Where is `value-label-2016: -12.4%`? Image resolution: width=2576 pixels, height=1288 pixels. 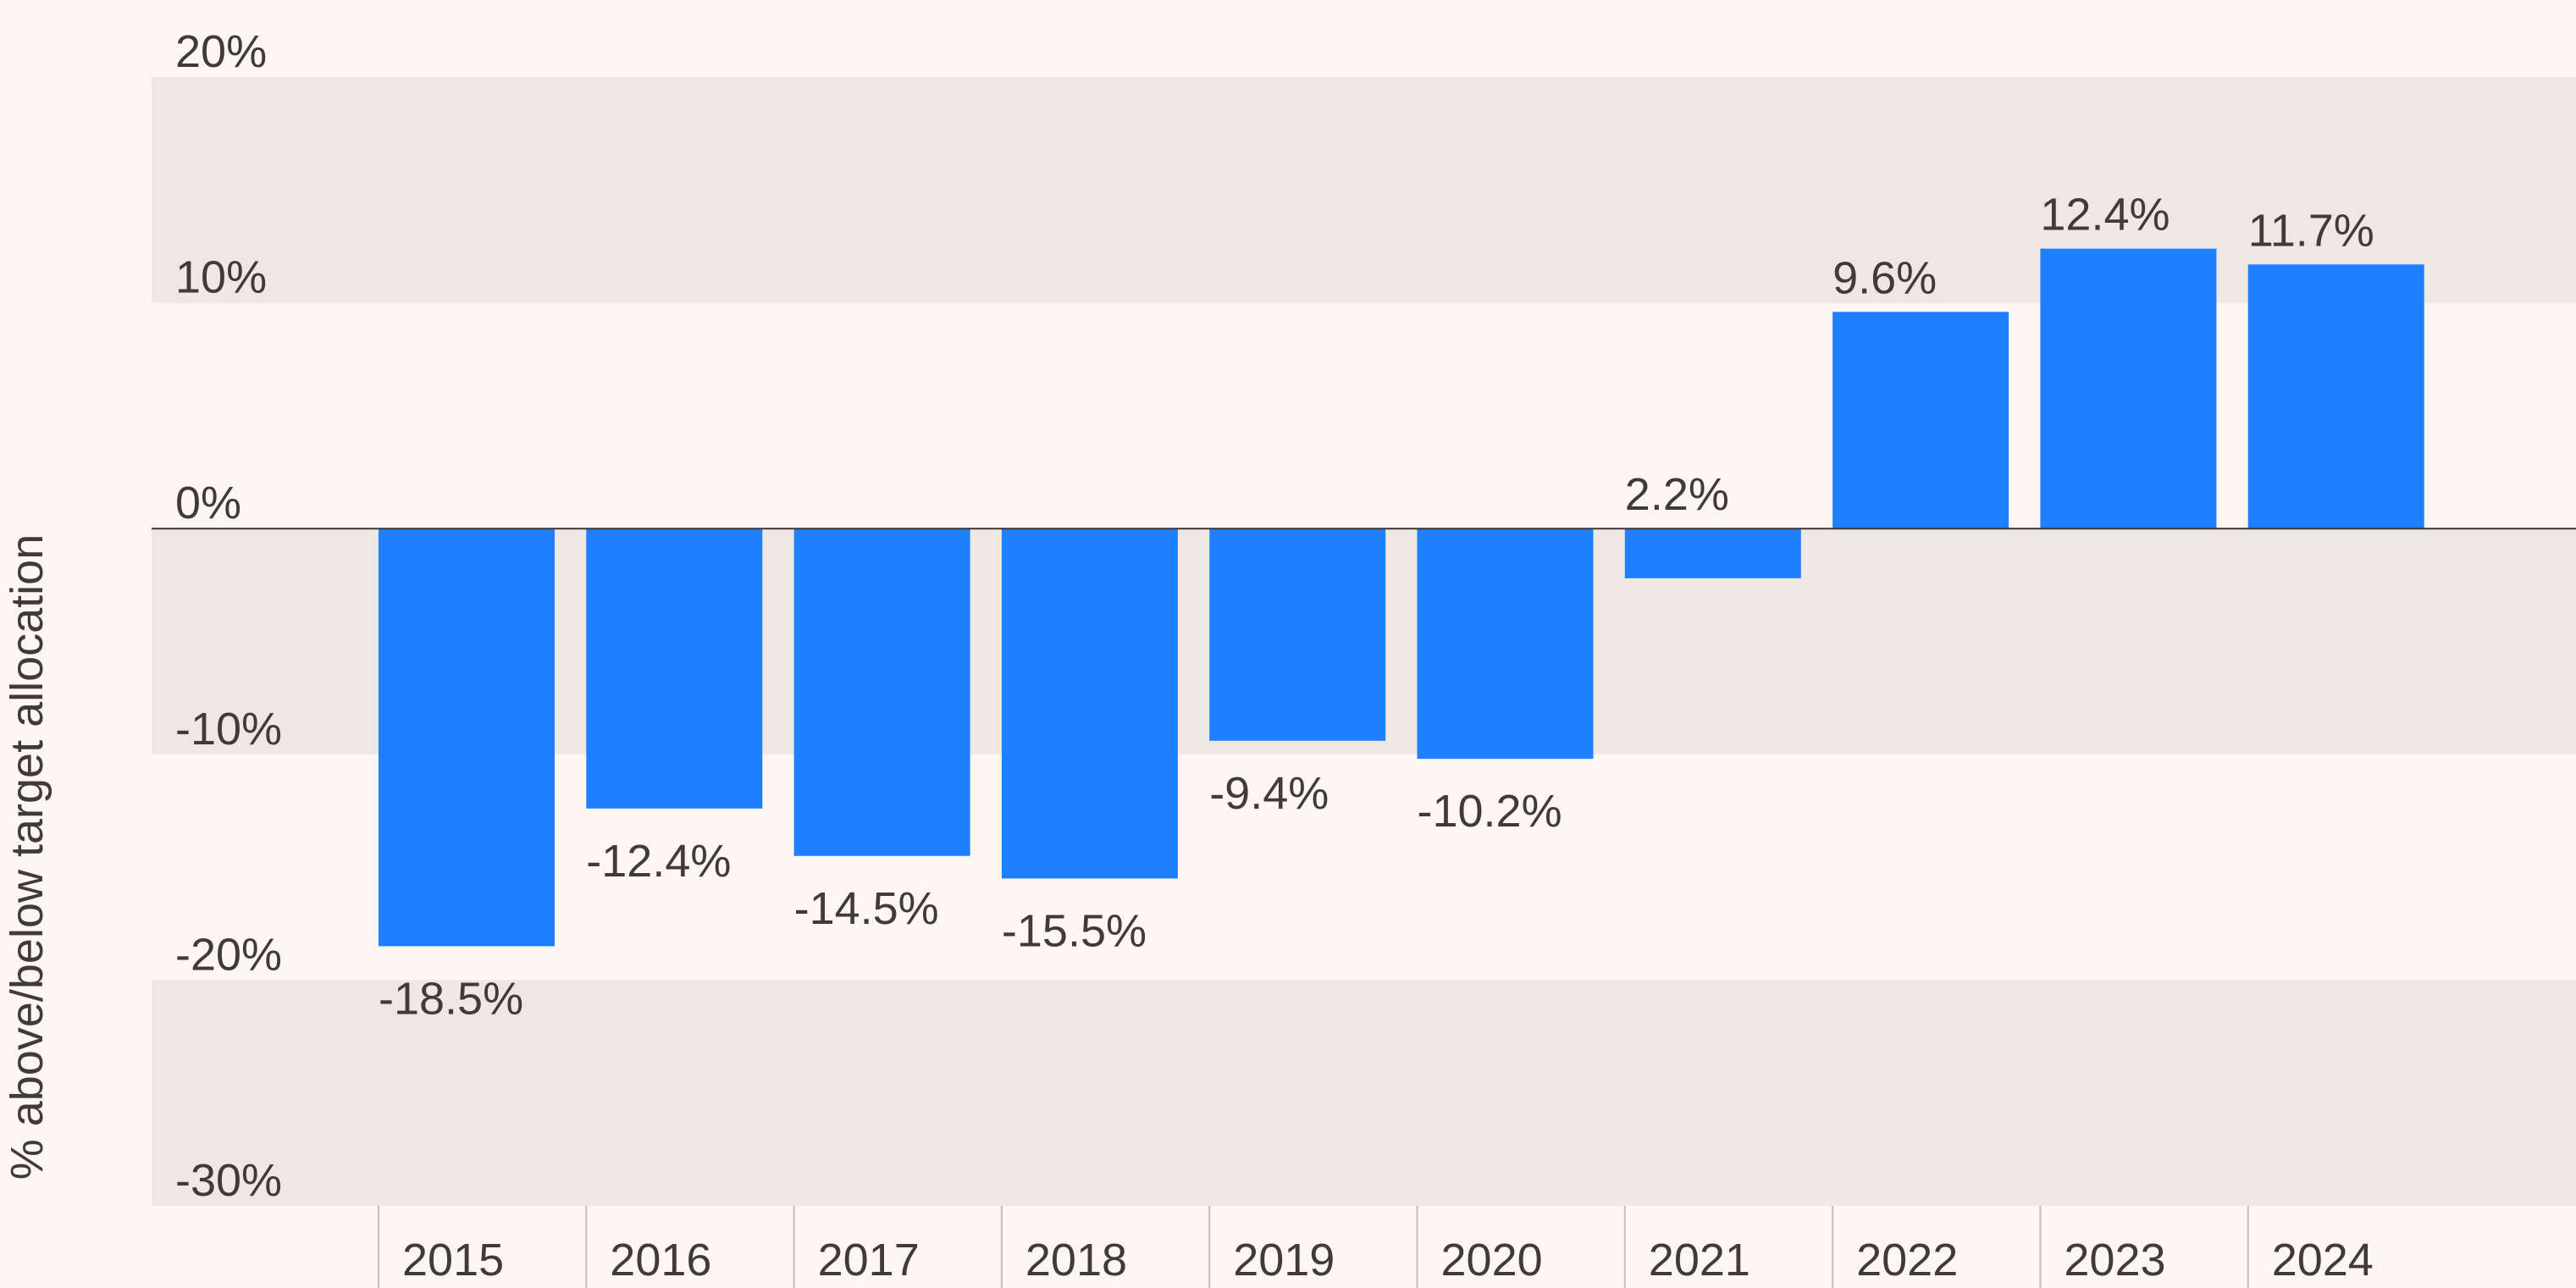 value-label-2016: -12.4% is located at coordinates (658, 861).